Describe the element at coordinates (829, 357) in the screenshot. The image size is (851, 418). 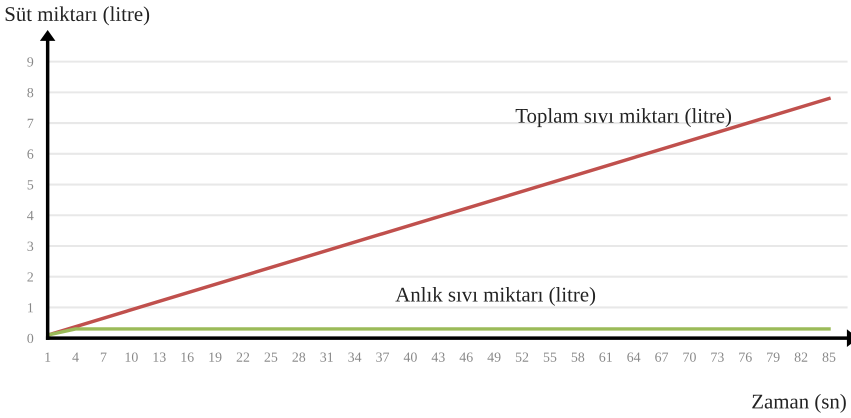
I see `x-tick-label: 85` at that location.